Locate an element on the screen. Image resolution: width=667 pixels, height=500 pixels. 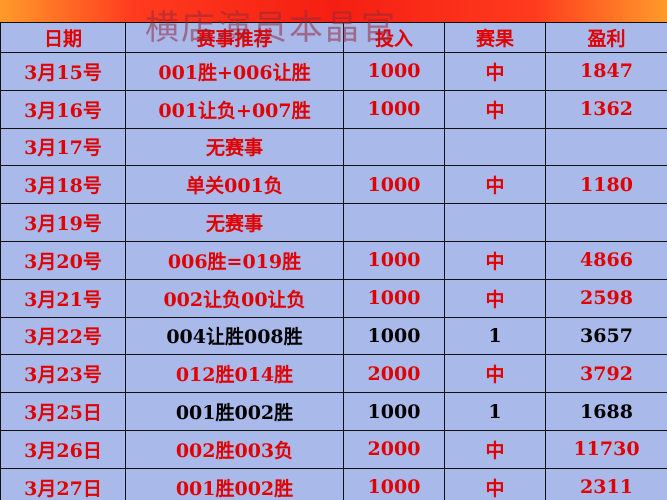
table-cell: 002让负00让负 is located at coordinates (234, 298).